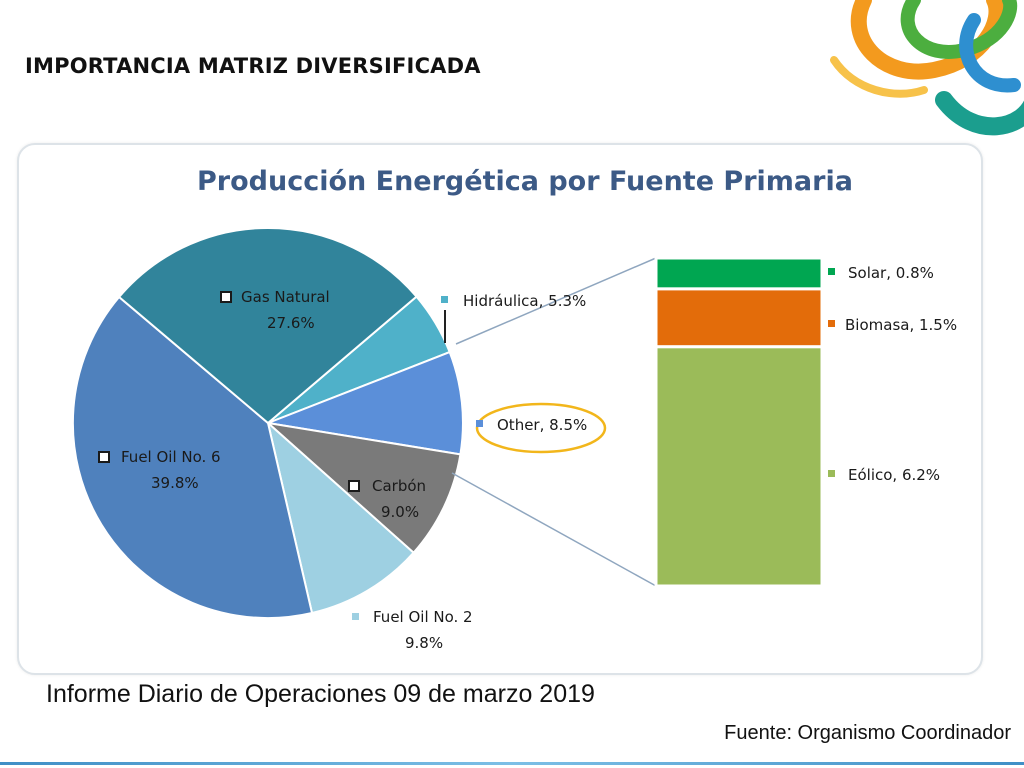 The height and width of the screenshot is (768, 1024). I want to click on label-fuel-oil-2: Fuel Oil No. 2, so click(423, 617).